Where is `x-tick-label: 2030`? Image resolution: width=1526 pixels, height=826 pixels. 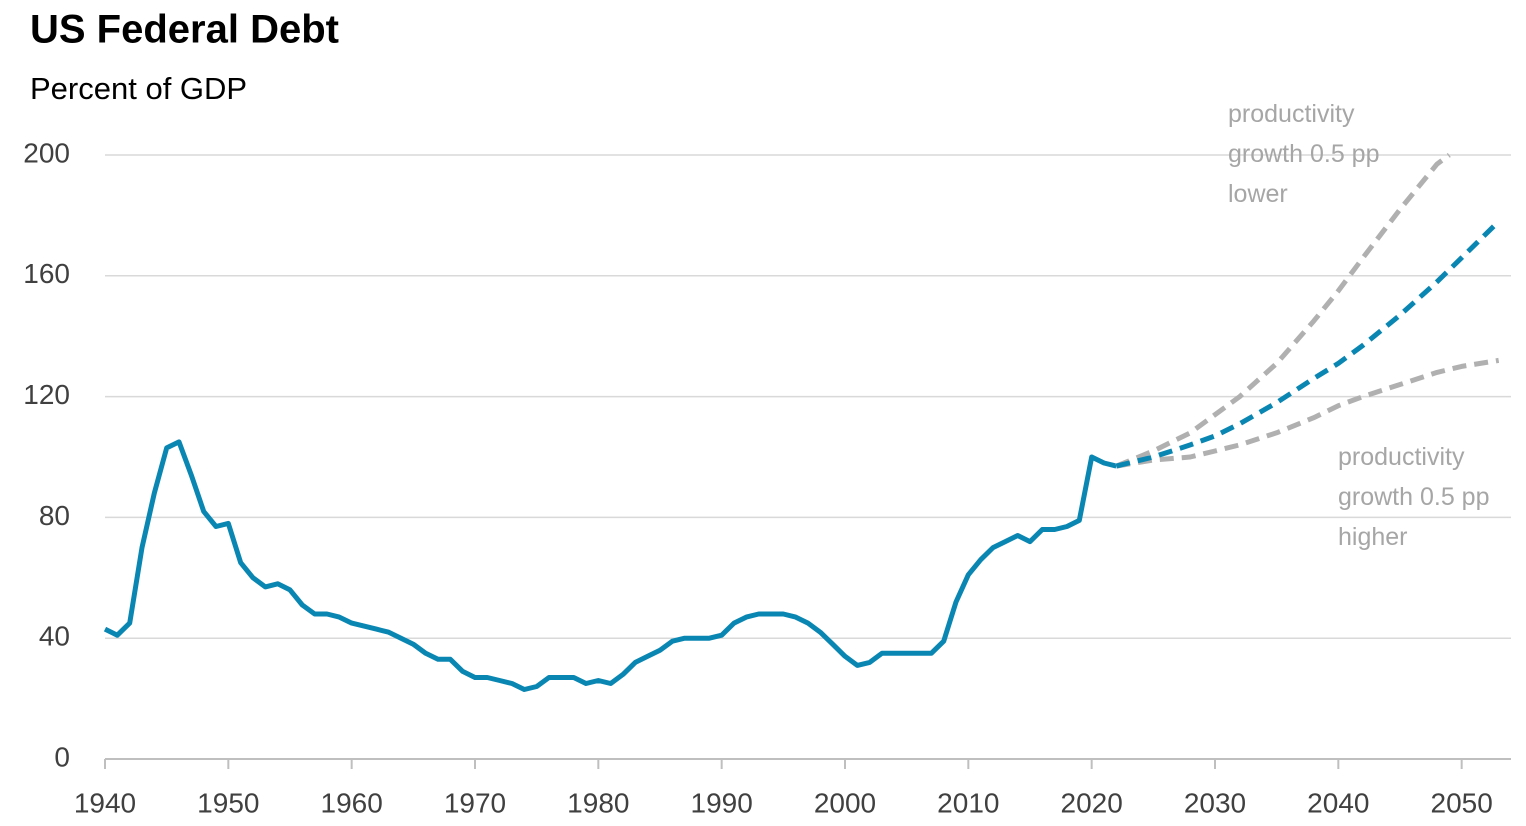
x-tick-label: 2030 is located at coordinates (1215, 802).